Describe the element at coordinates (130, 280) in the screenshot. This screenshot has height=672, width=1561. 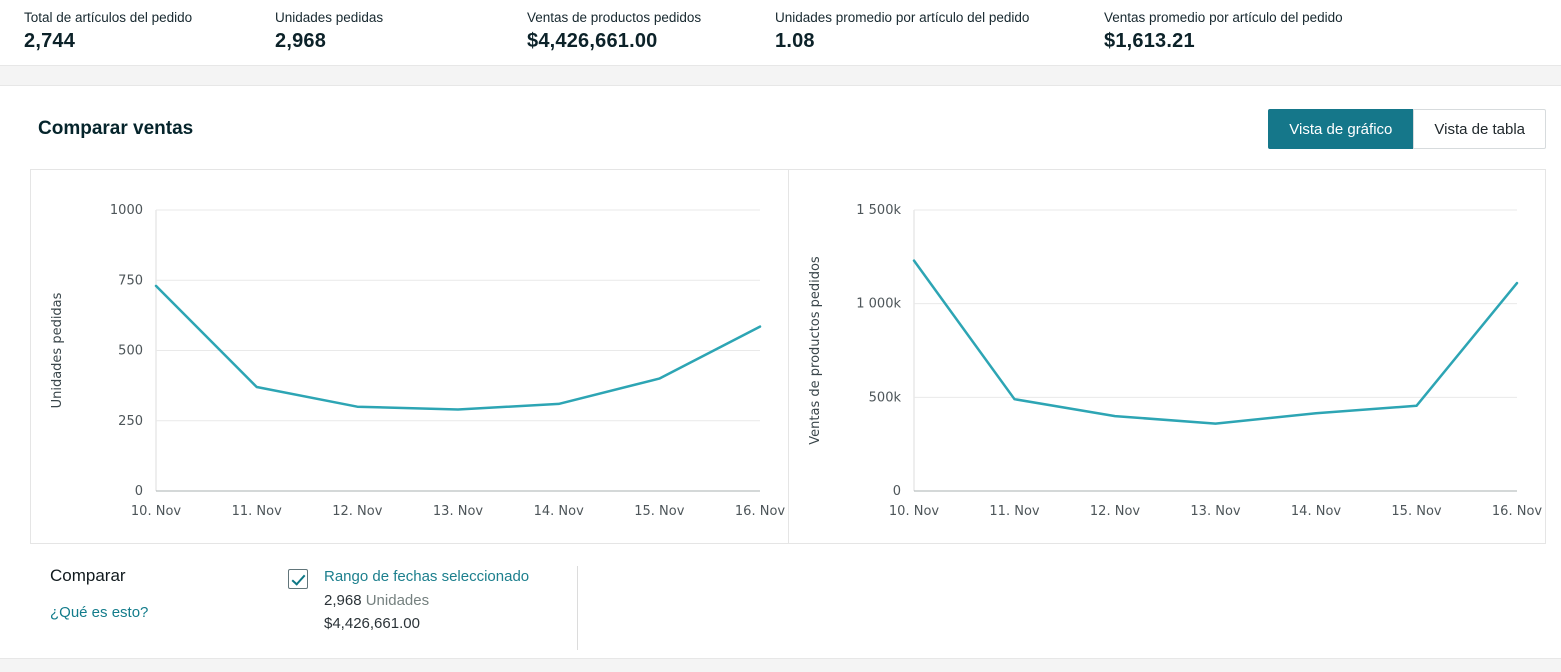
I see `svg-text: 750` at that location.